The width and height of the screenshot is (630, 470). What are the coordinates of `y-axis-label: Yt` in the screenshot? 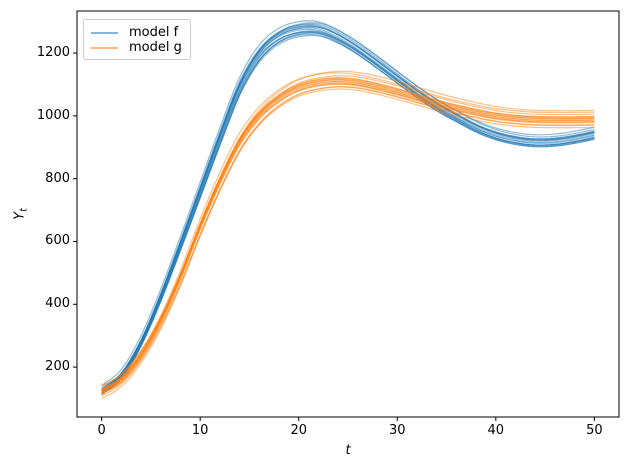 It's located at (21, 214).